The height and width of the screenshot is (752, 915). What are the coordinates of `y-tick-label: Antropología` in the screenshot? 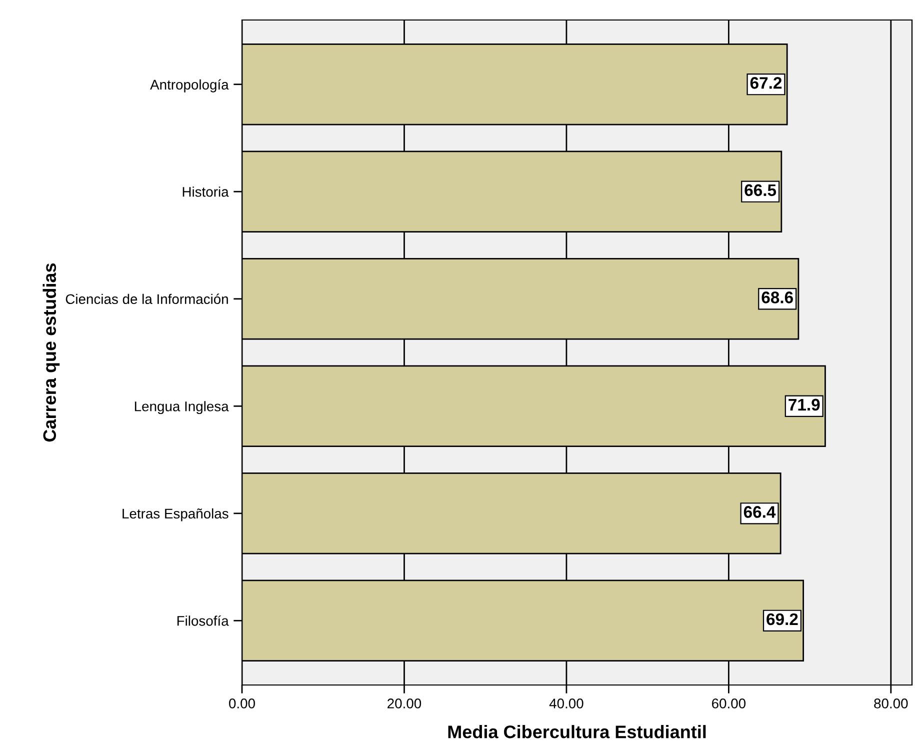 It's located at (189, 85).